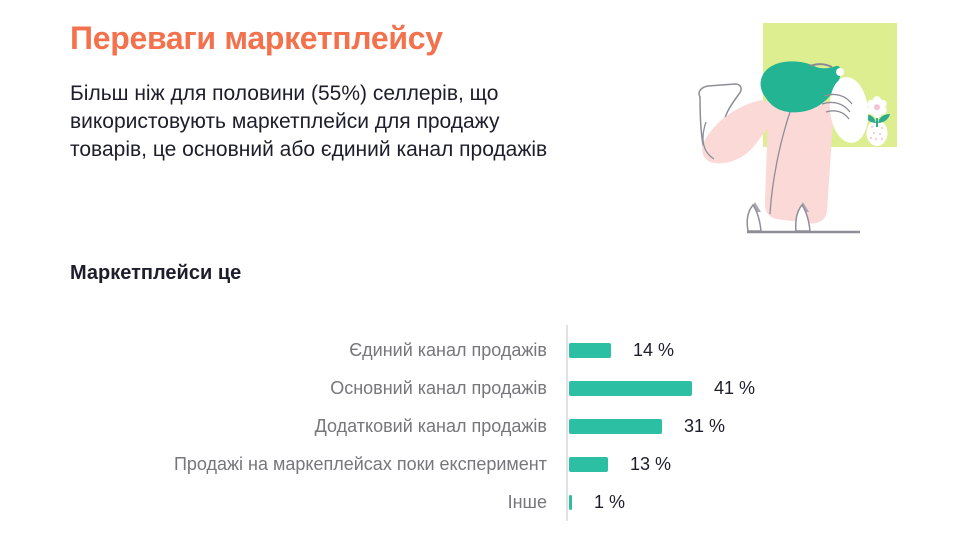  I want to click on chart-row: Основний канал продажів 41 %, so click(500, 388).